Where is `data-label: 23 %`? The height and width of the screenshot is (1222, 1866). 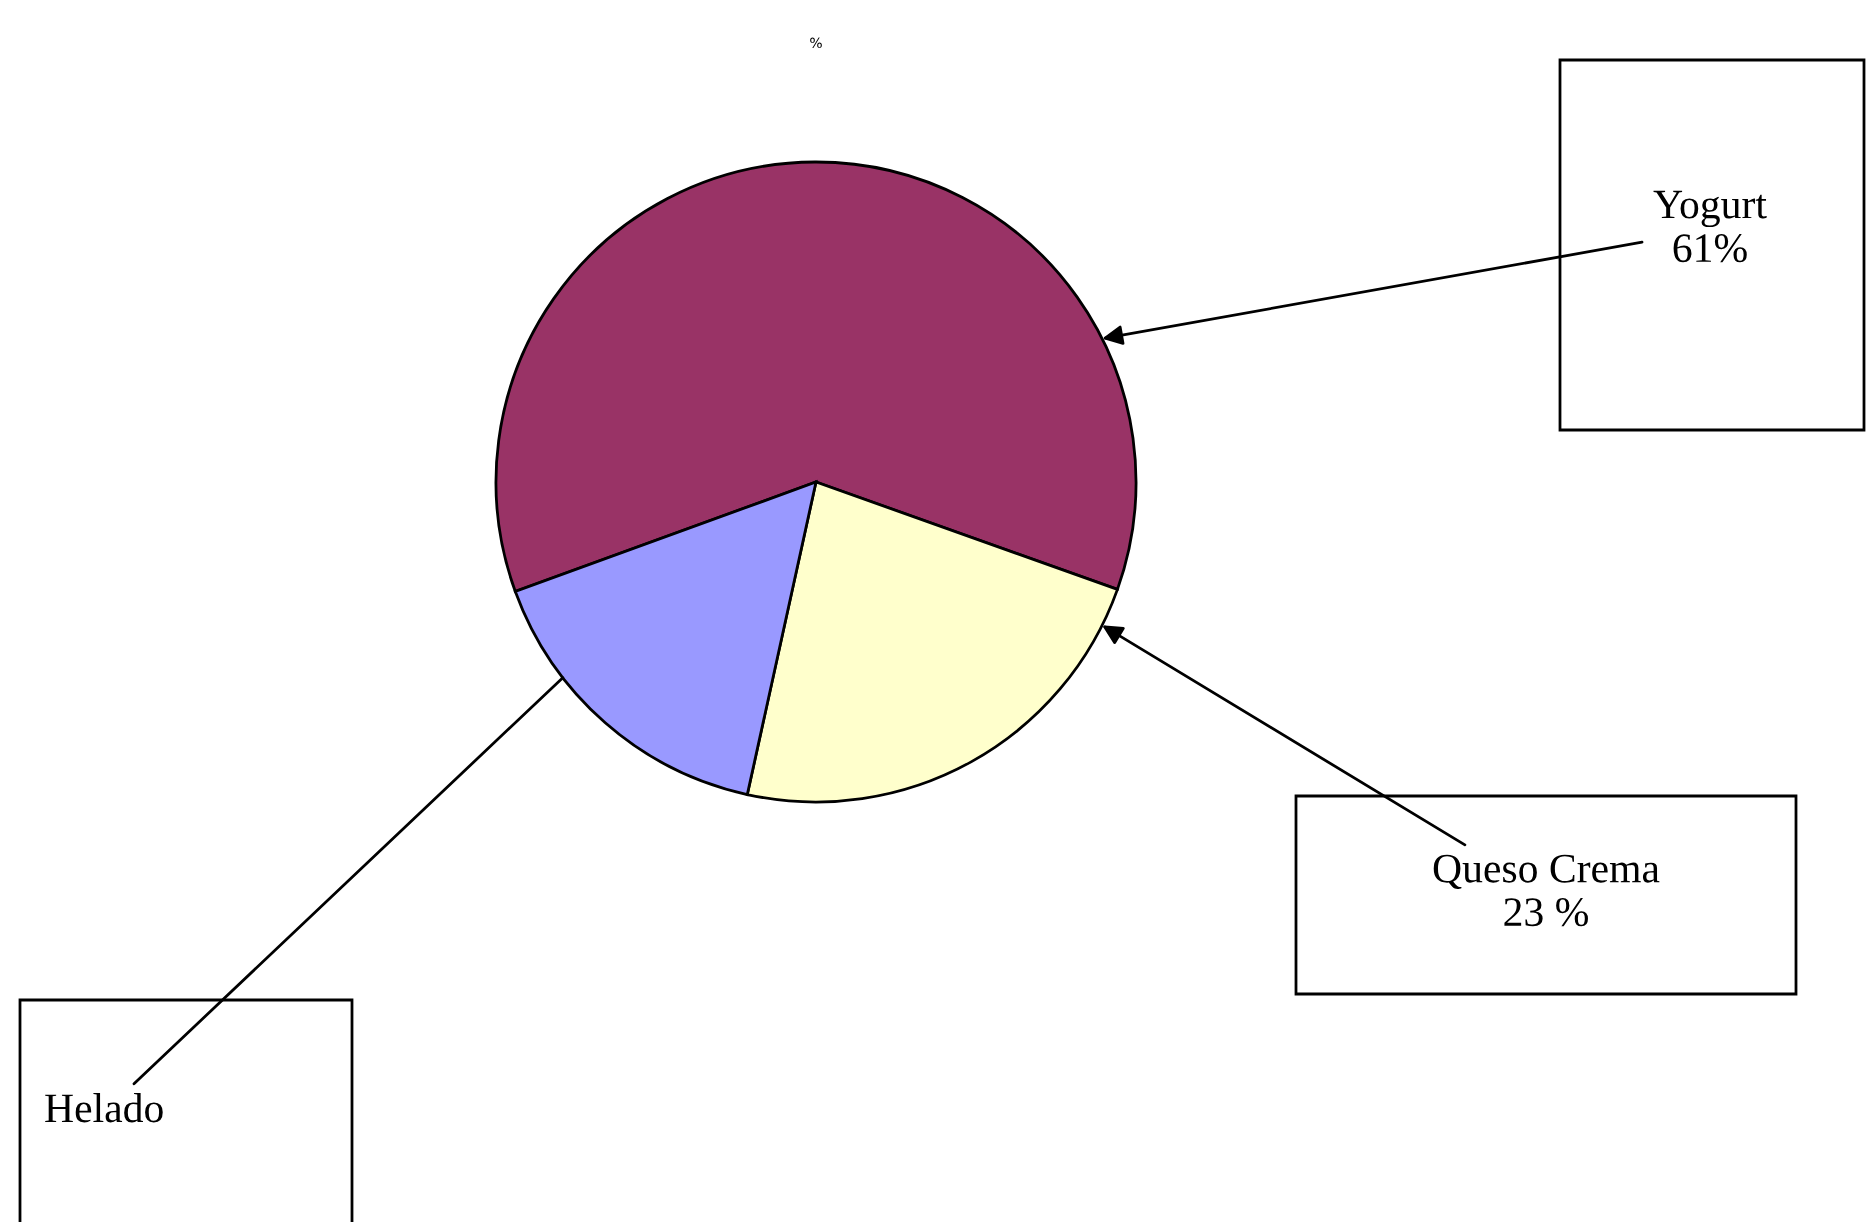
data-label: 23 % is located at coordinates (1546, 912).